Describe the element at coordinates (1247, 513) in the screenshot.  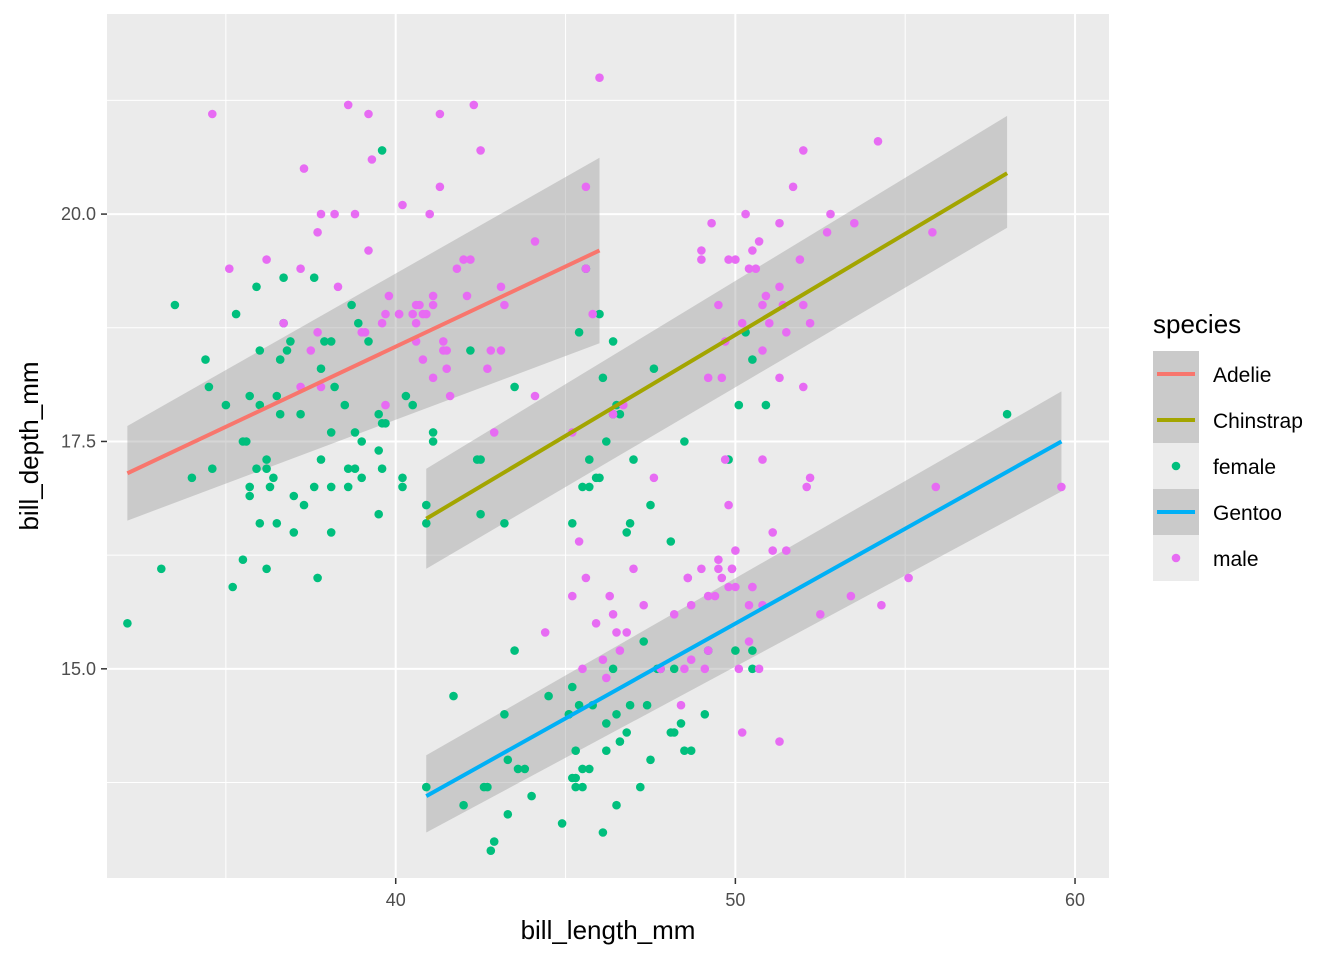
I see `legend-label: Gentoo` at that location.